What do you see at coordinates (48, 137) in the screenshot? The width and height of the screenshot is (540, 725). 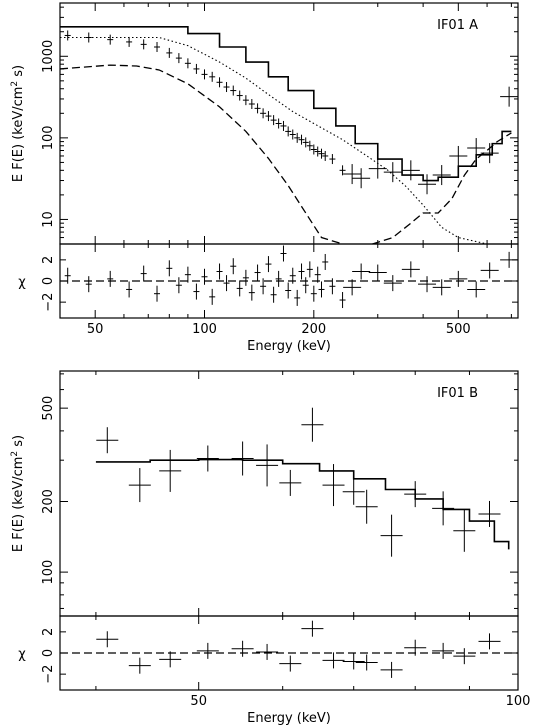 I see `panel-a-y-tick-label-100: 100` at bounding box center [48, 137].